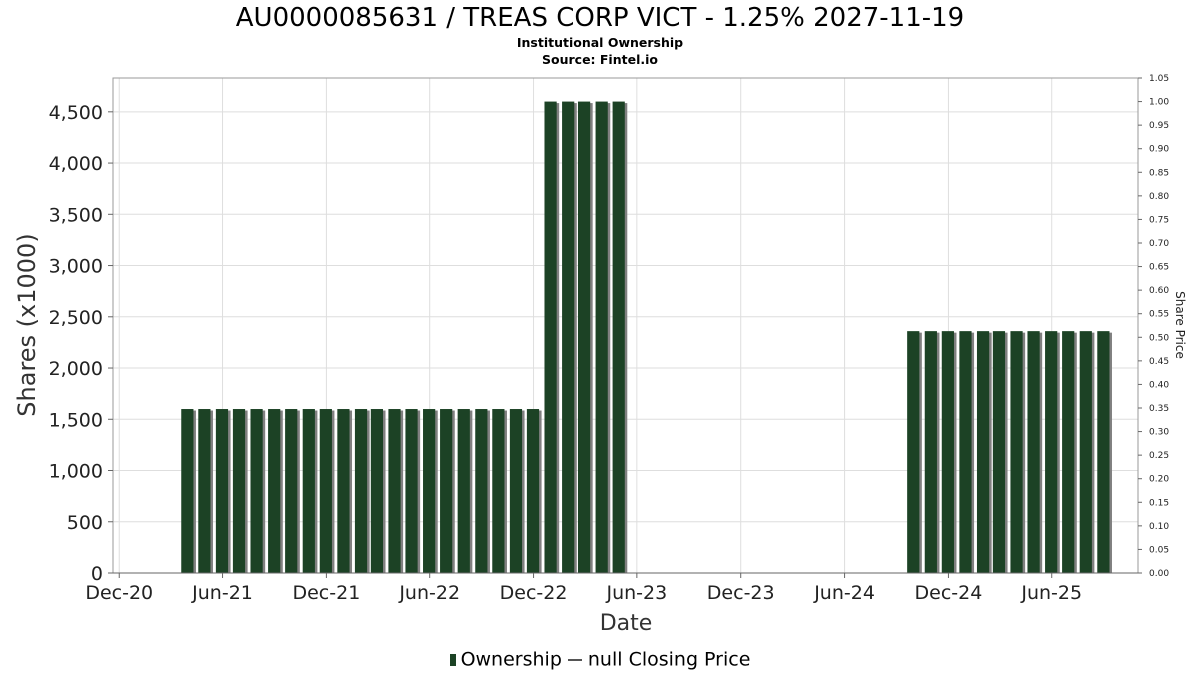 This screenshot has height=675, width=1200. What do you see at coordinates (1159, 550) in the screenshot?
I see `y2-tick-label: 0.05` at bounding box center [1159, 550].